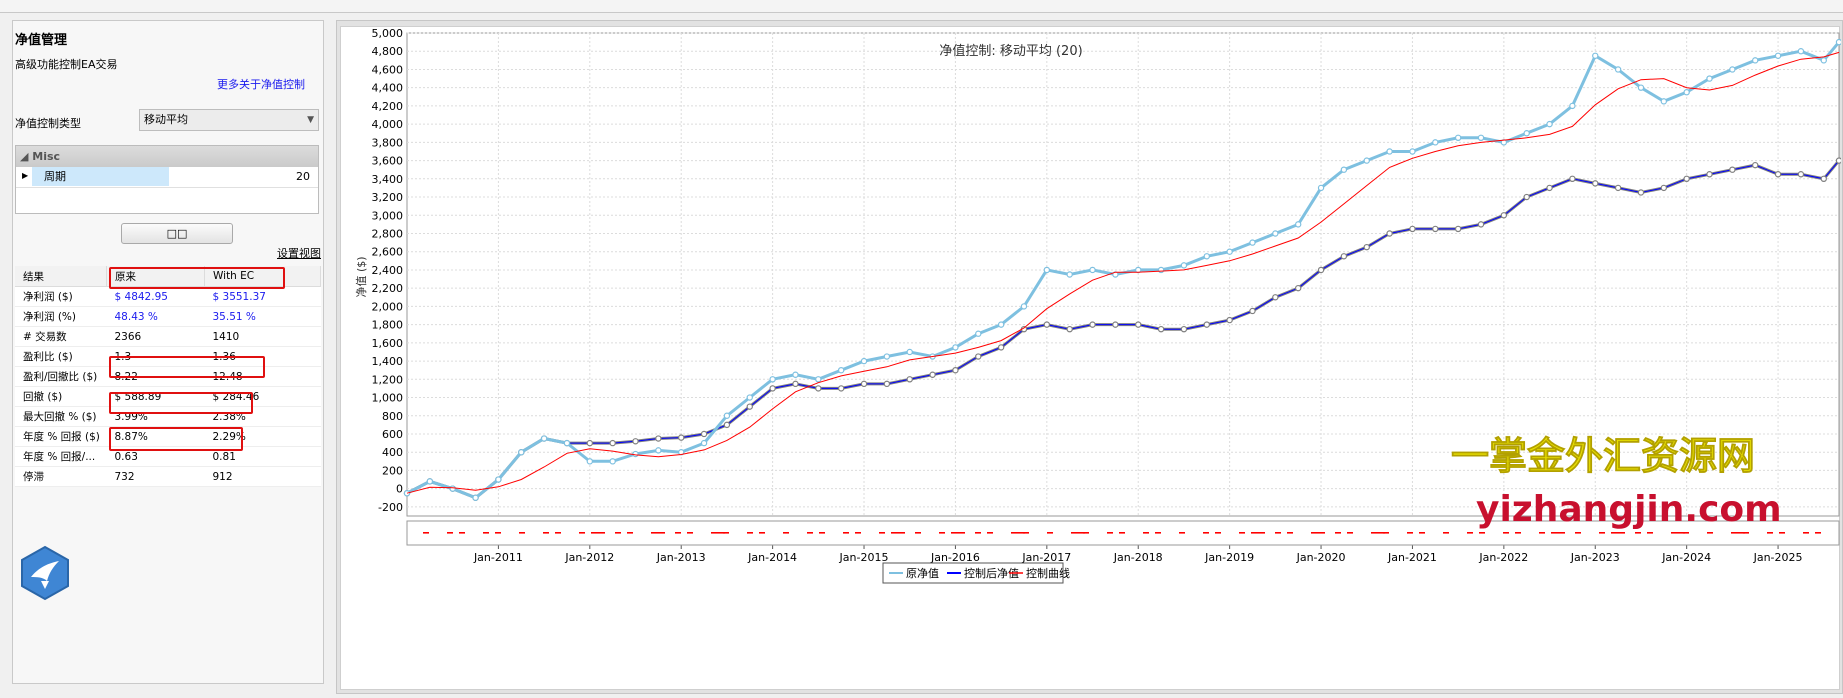 This screenshot has width=1843, height=698. What do you see at coordinates (303, 176) in the screenshot?
I see `property-value: 20` at bounding box center [303, 176].